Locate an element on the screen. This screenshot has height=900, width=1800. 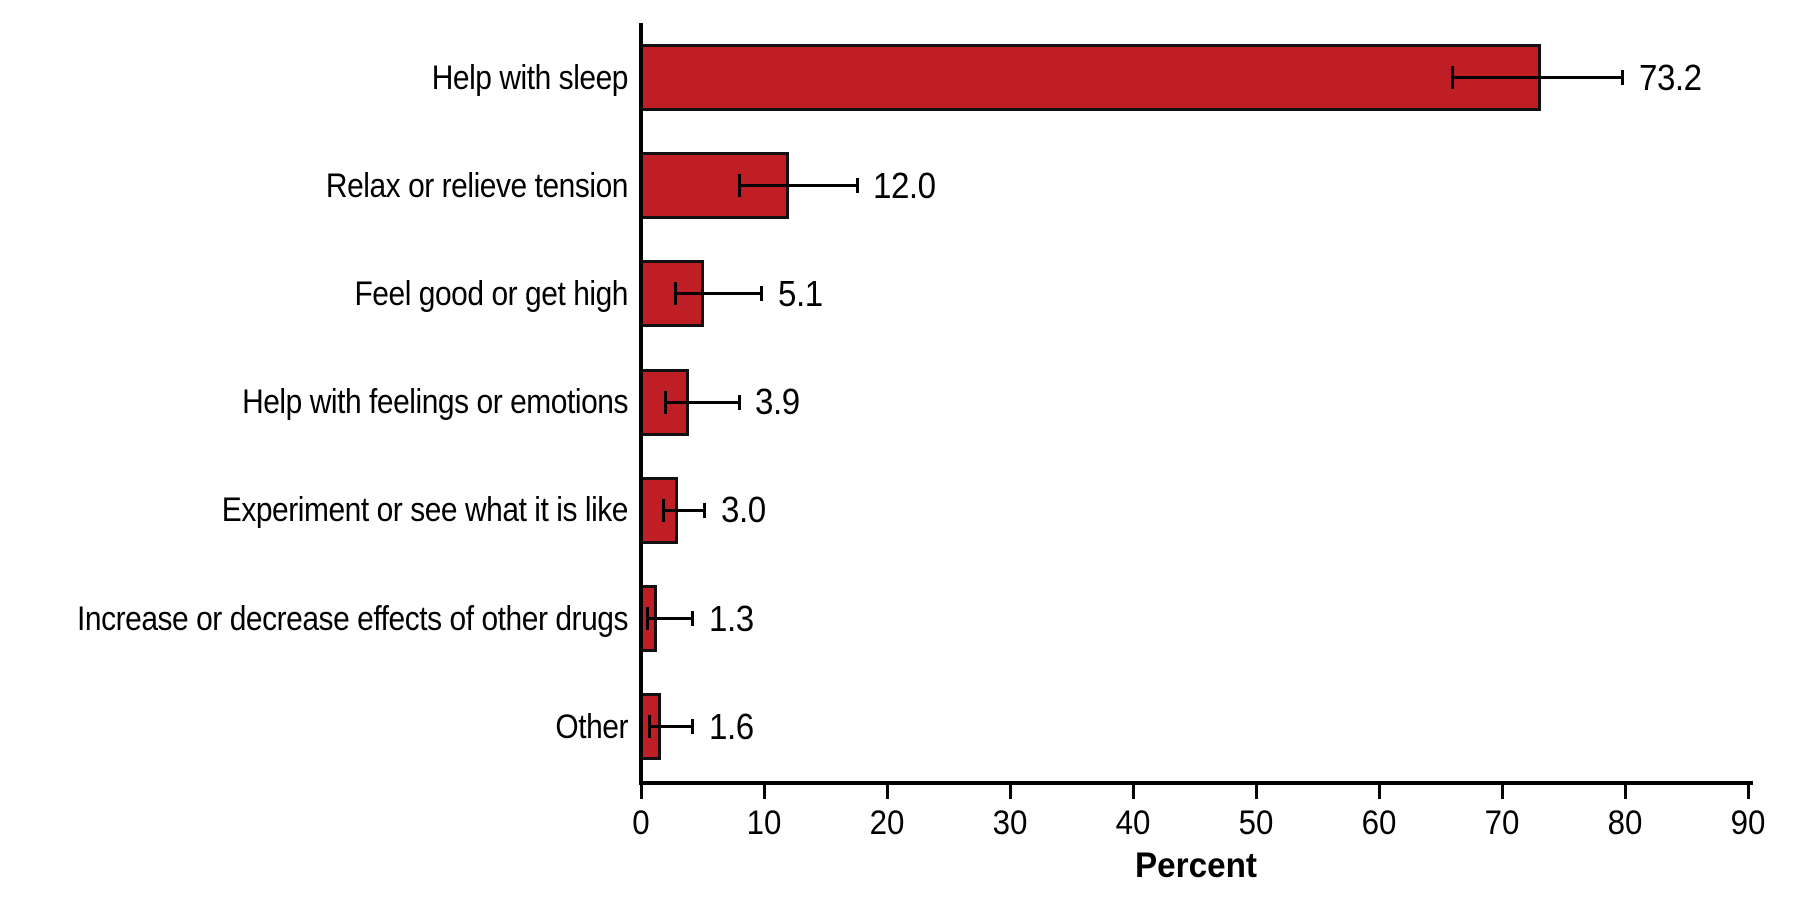
y-axis-line is located at coordinates (641, 404).